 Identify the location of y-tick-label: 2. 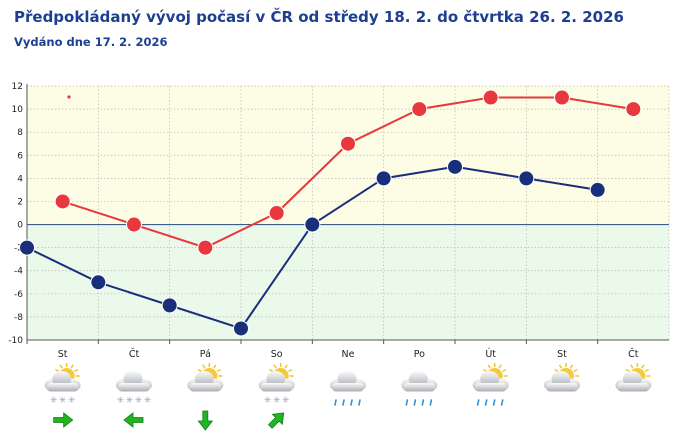
(20, 202).